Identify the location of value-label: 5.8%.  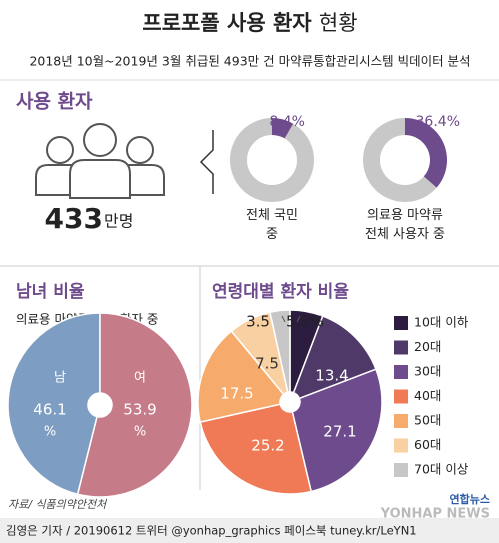
(305, 322).